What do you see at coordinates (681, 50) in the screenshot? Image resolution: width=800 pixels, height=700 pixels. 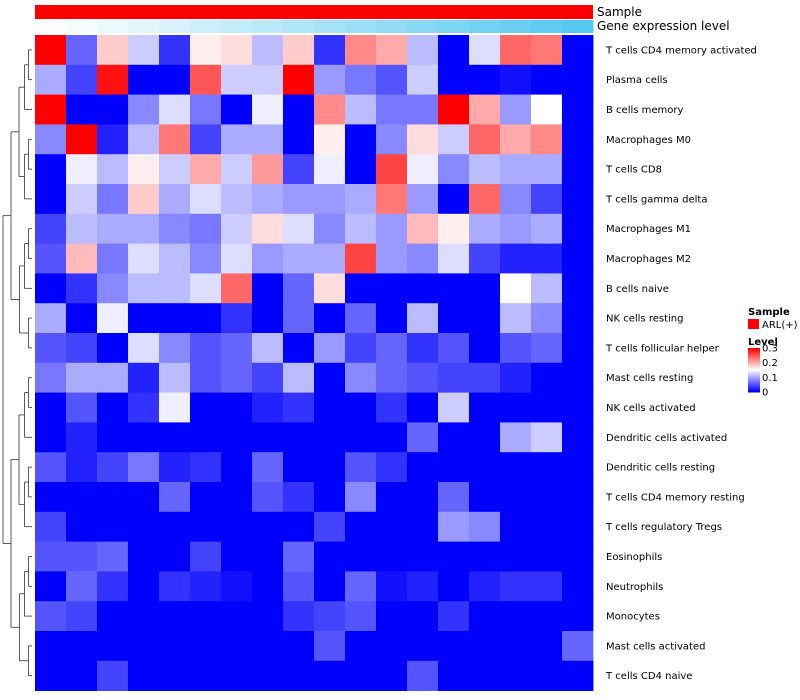 I see `row-label: T cells CD4 memory activated` at bounding box center [681, 50].